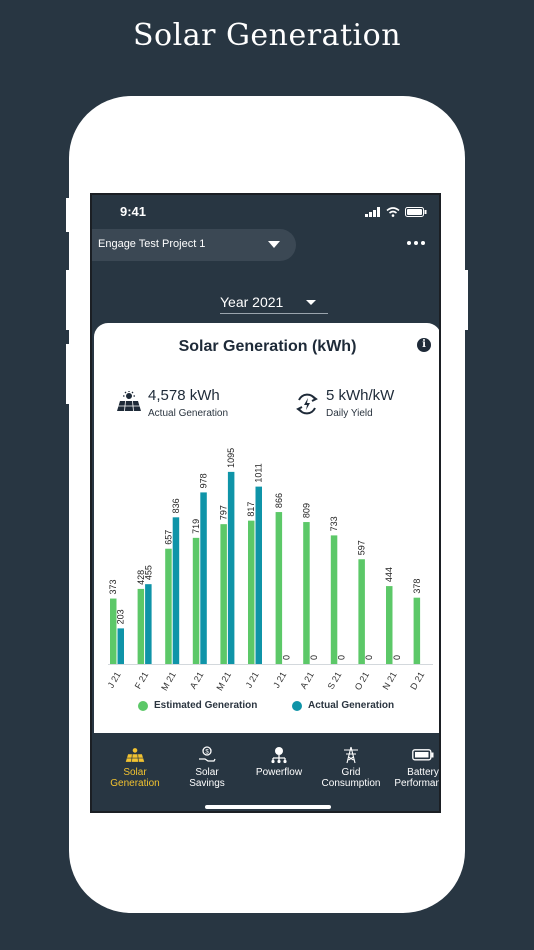  Describe the element at coordinates (141, 577) in the screenshot. I see `data-label: 428` at that location.